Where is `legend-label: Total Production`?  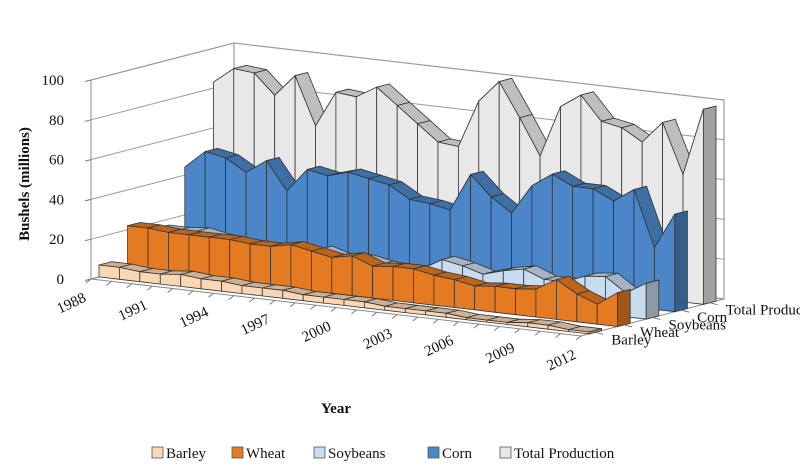
legend-label: Total Production is located at coordinates (564, 454).